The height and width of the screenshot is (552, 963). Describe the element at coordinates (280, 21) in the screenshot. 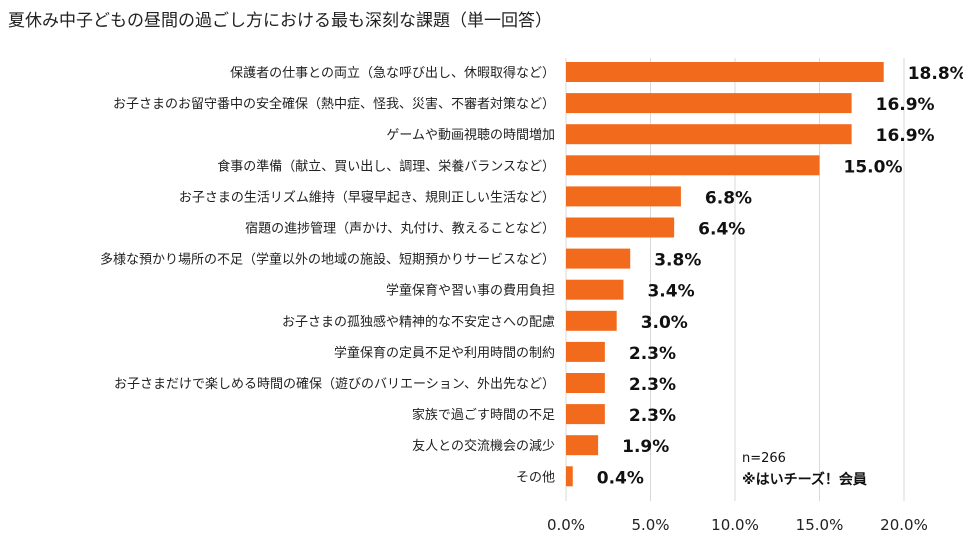

I see `chart-title: 夏休み中子どもの昼間の過ごし方における最も深刻な課題（単一回答）` at that location.